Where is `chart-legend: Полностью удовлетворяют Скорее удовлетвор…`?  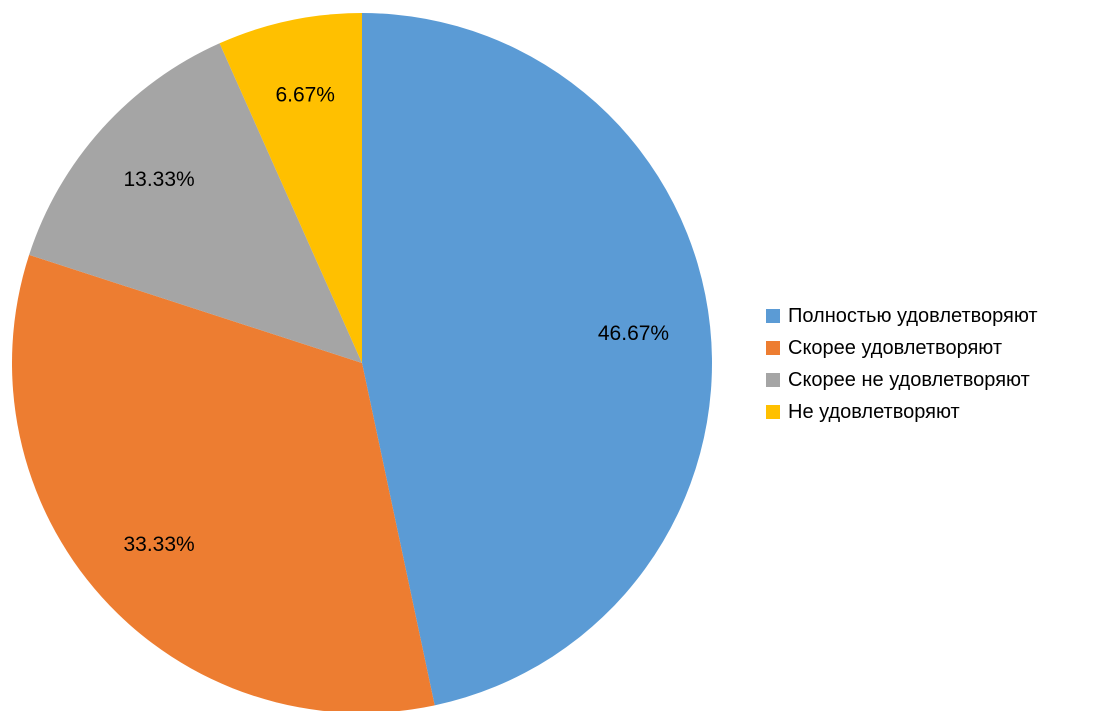
chart-legend: Полностью удовлетворяют Скорее удовлетвор… is located at coordinates (902, 364).